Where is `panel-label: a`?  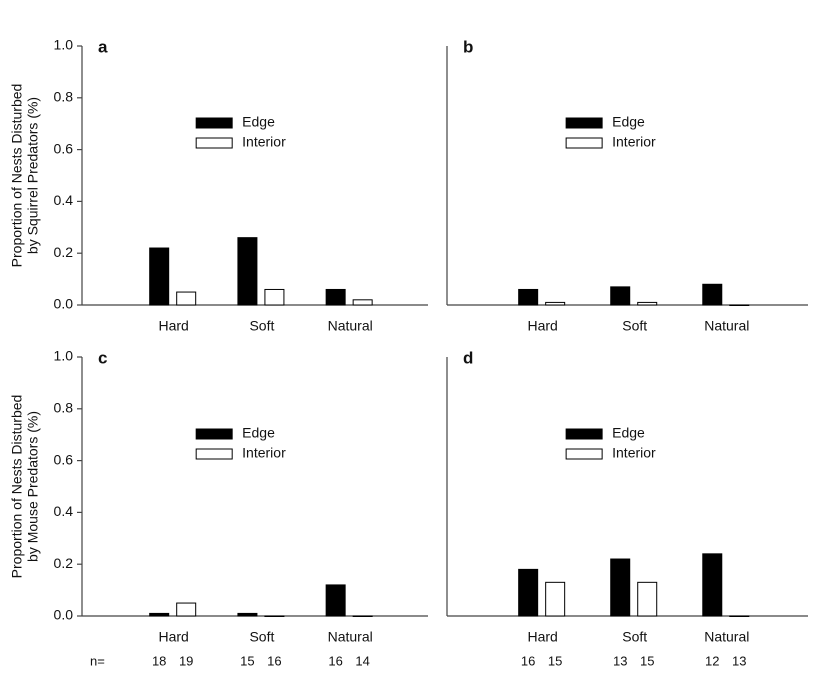 panel-label: a is located at coordinates (103, 46).